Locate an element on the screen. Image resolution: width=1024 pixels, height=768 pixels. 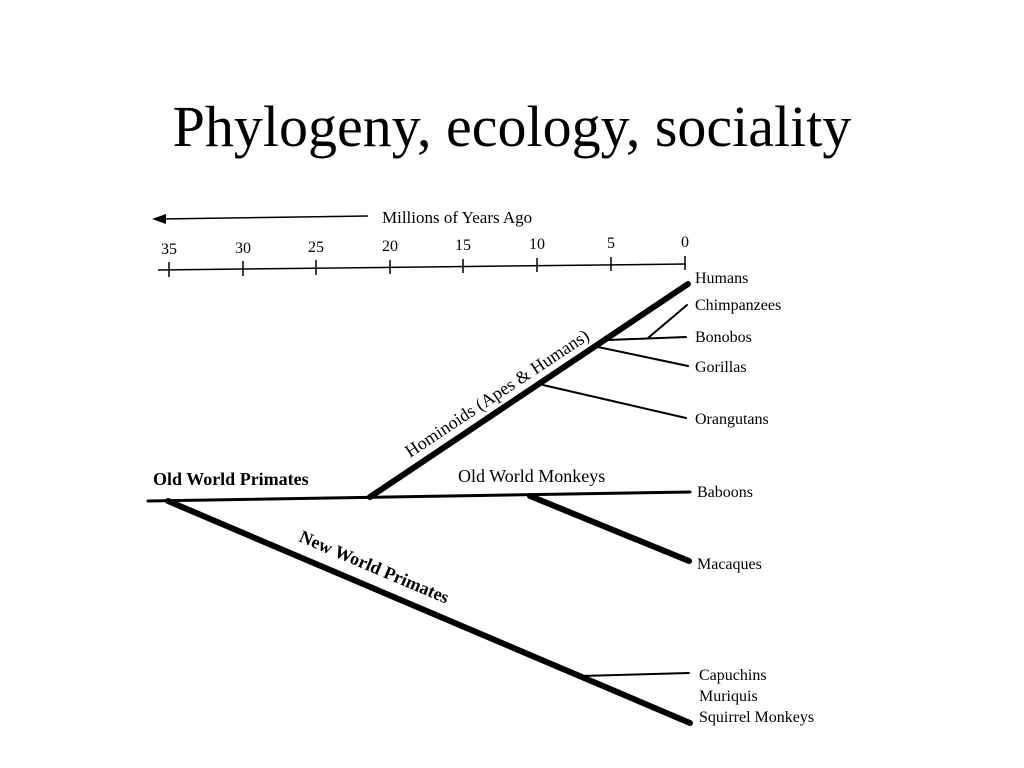
leaf-label-baboons: Baboons is located at coordinates (725, 492).